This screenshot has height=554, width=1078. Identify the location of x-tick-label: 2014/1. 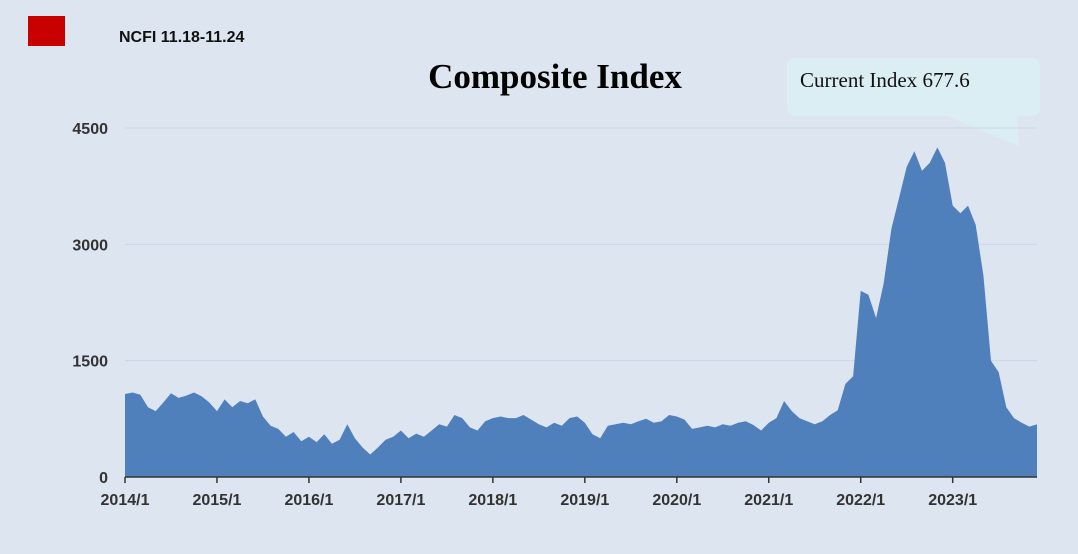
(125, 500).